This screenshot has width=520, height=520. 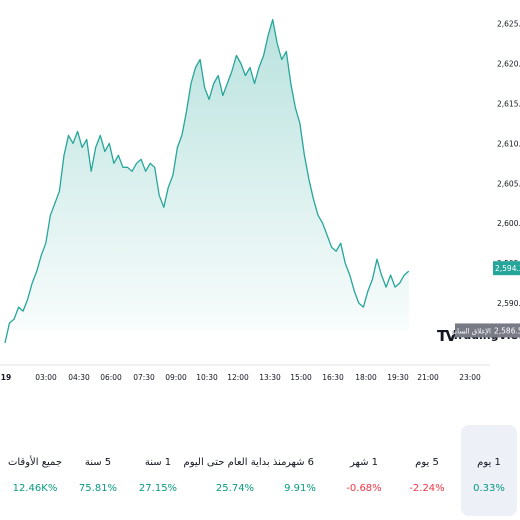 What do you see at coordinates (158, 470) in the screenshot?
I see `period-tab-5: 1 سنة 27.15%` at bounding box center [158, 470].